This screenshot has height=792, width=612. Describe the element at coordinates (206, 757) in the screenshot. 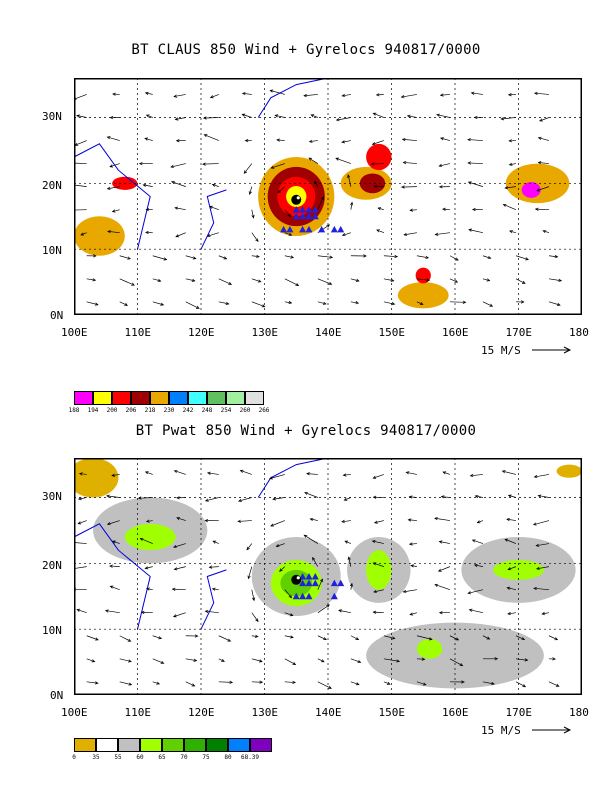

I see `colorbar-label: 75` at that location.